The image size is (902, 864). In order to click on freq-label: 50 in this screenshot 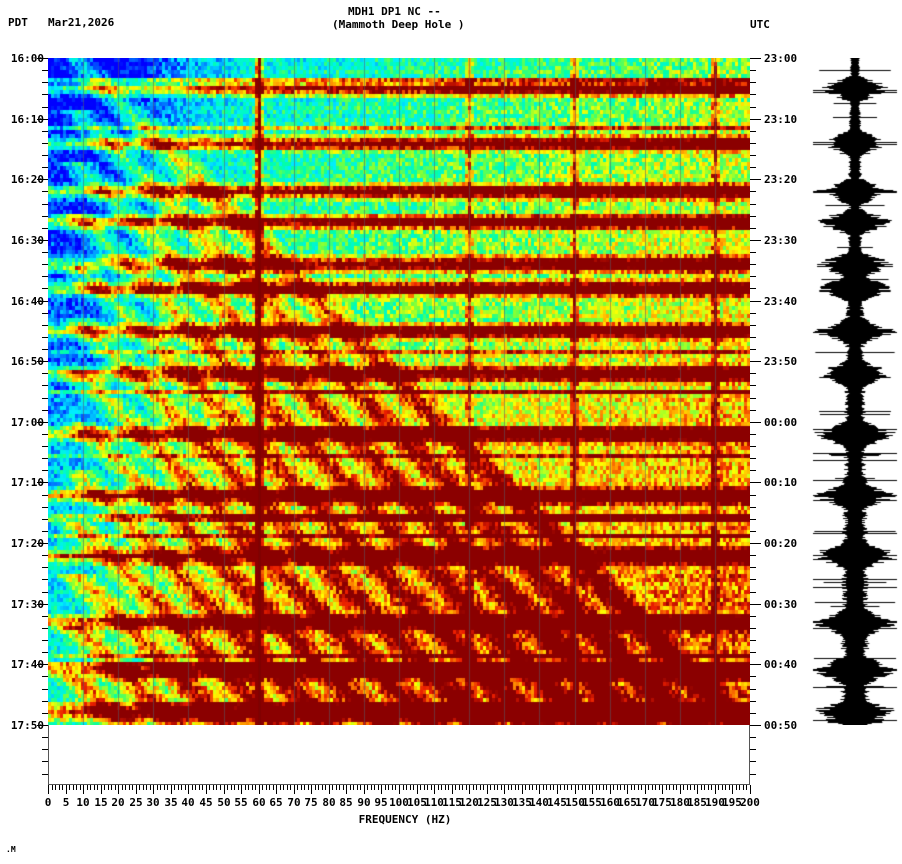, I will do `click(224, 802)`.